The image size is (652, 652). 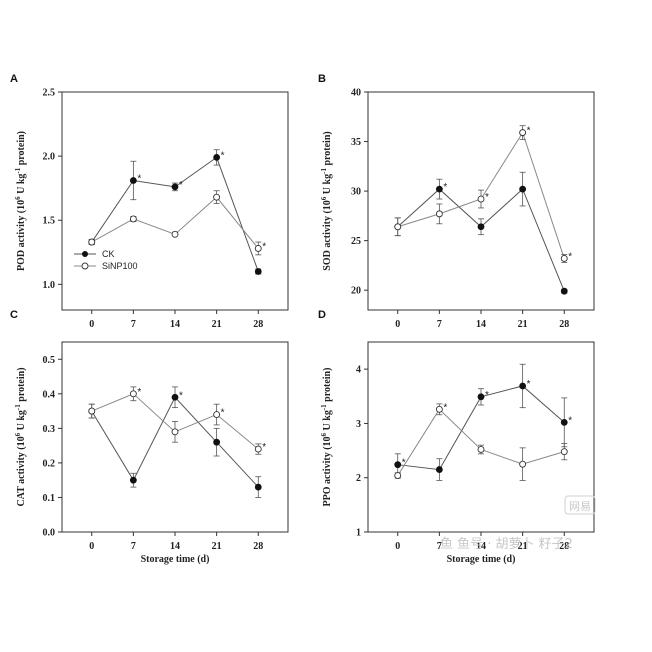 I want to click on legend-marker-ck, so click(x=85, y=254).